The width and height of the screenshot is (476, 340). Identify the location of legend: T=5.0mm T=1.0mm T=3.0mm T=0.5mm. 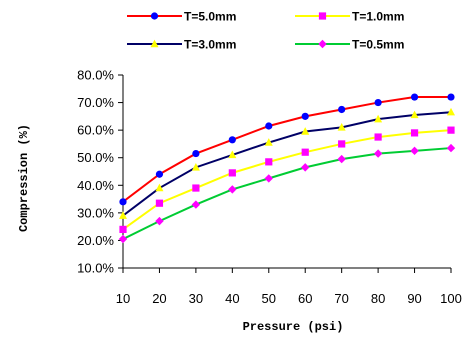
(265, 31).